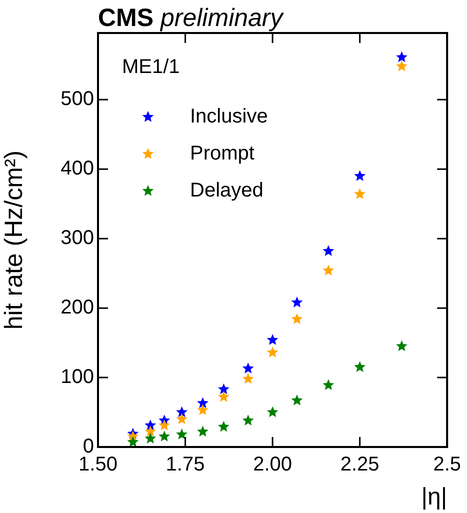 This screenshot has height=513, width=467. Describe the element at coordinates (272, 465) in the screenshot. I see `x-tick-label: 2.00` at that location.